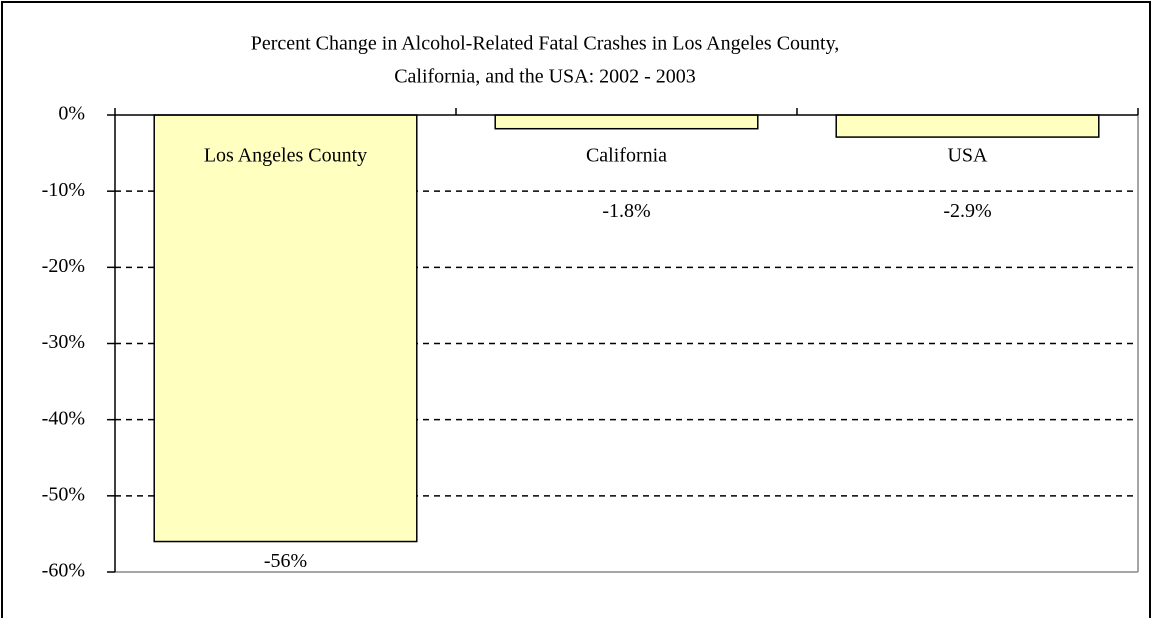 The width and height of the screenshot is (1154, 618). Describe the element at coordinates (545, 77) in the screenshot. I see `chart-title: California, and the USA: 2002 - 2003` at that location.